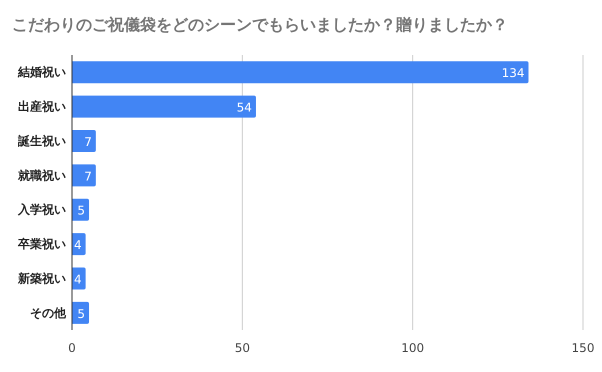 The width and height of the screenshot is (602, 372). Describe the element at coordinates (41, 244) in the screenshot. I see `y-tick-label: 卒業祝い` at that location.